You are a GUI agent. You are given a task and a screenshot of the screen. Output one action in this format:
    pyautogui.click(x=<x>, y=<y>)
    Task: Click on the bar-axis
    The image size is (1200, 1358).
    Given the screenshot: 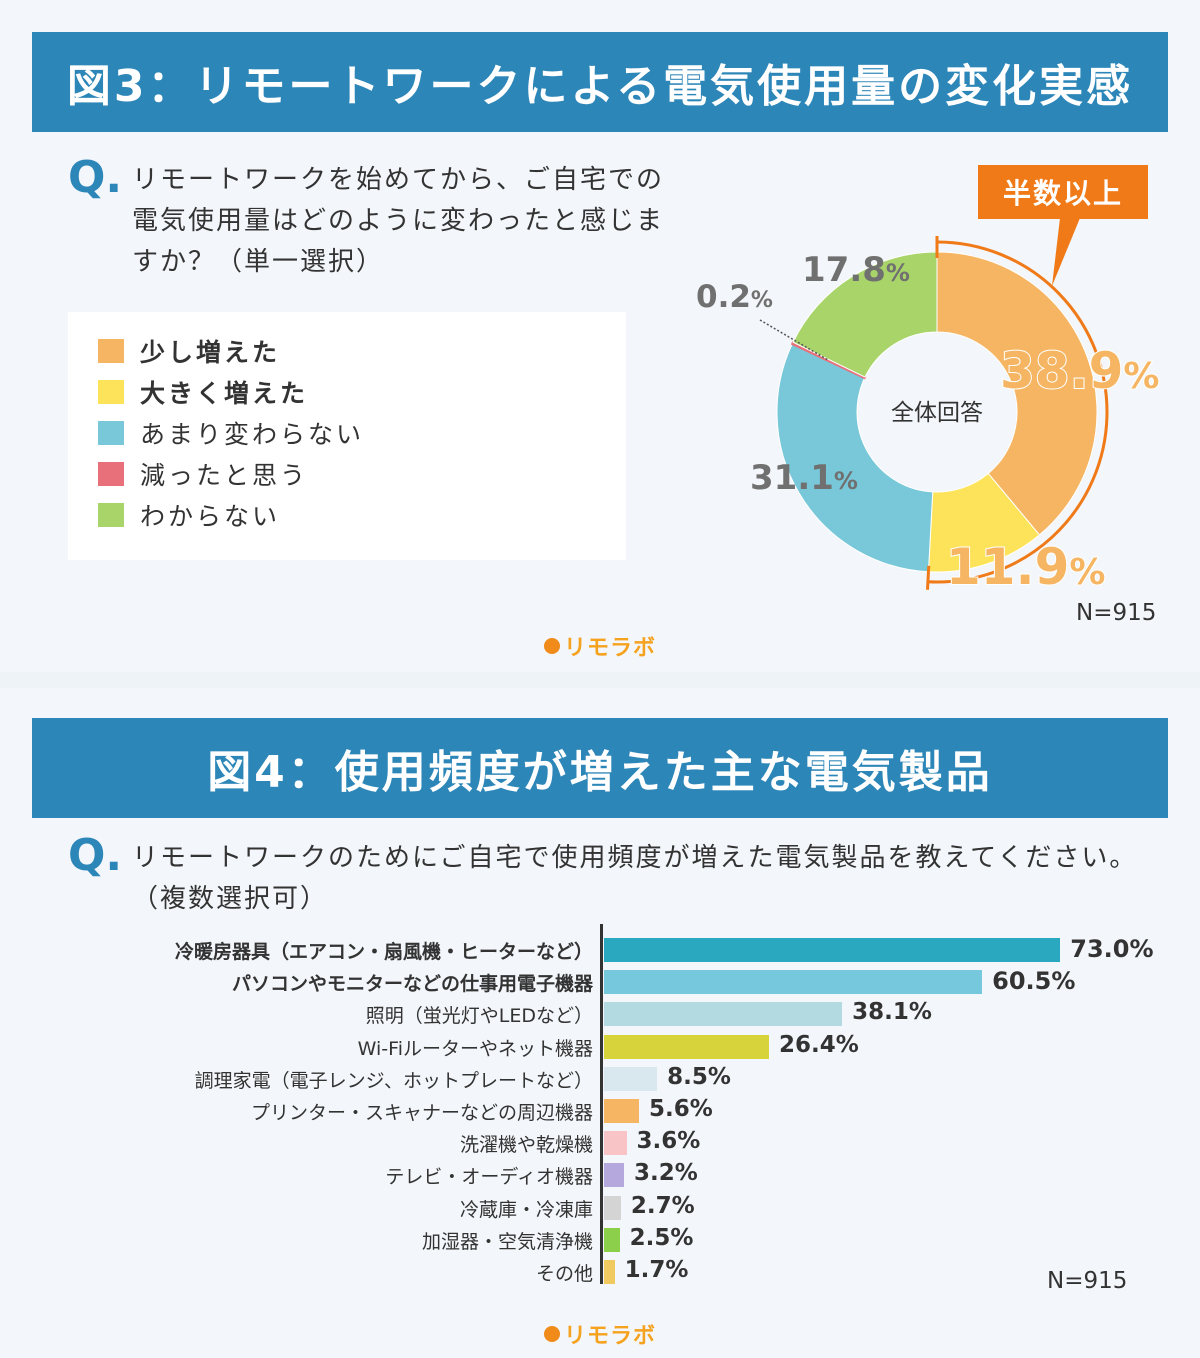 What is the action you would take?
    pyautogui.click(x=601, y=1104)
    